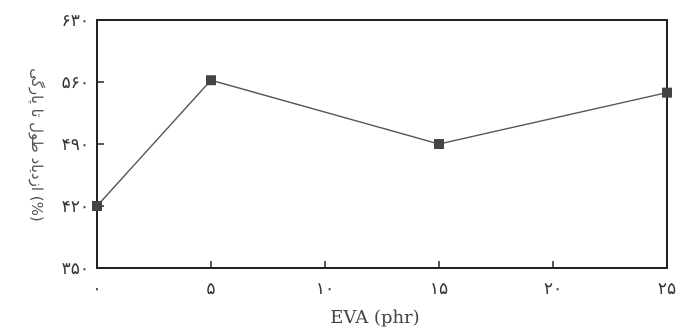  Describe the element at coordinates (667, 289) in the screenshot. I see `x-tick-label: ۲۵` at that location.